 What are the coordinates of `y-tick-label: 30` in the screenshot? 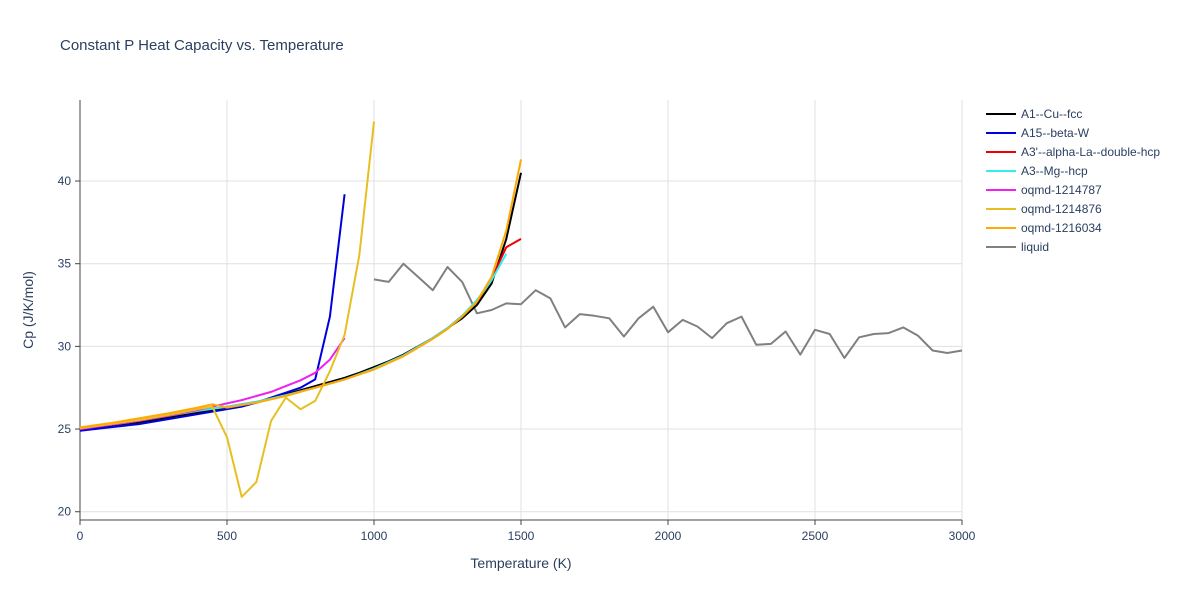 It's located at (65, 346).